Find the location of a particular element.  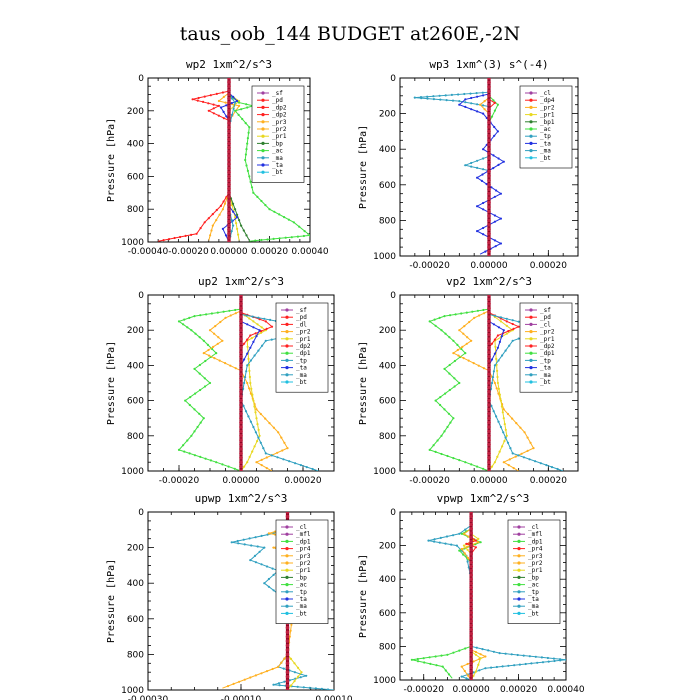

y-axis-label: Pressure [hPa] is located at coordinates (363, 383).